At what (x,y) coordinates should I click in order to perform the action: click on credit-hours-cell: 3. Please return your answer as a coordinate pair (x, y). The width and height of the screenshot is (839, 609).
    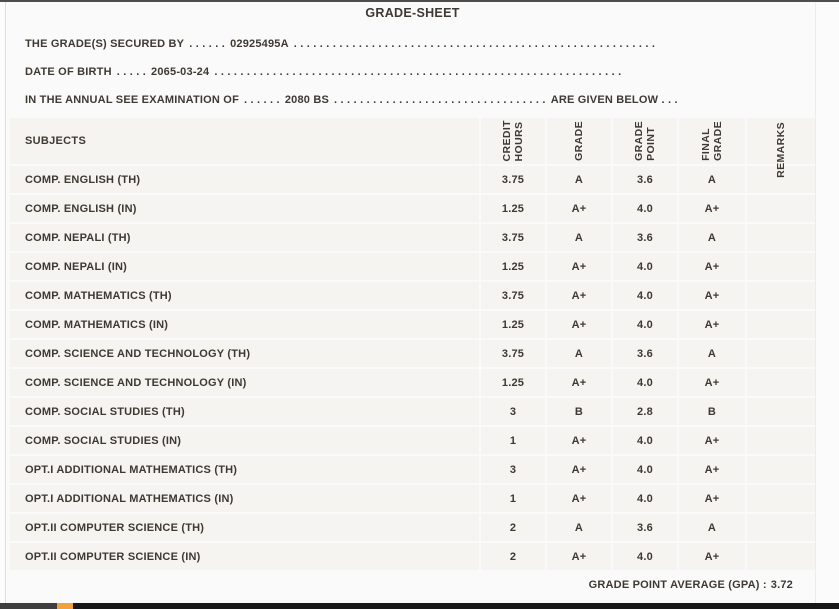
    Looking at the image, I should click on (513, 469).